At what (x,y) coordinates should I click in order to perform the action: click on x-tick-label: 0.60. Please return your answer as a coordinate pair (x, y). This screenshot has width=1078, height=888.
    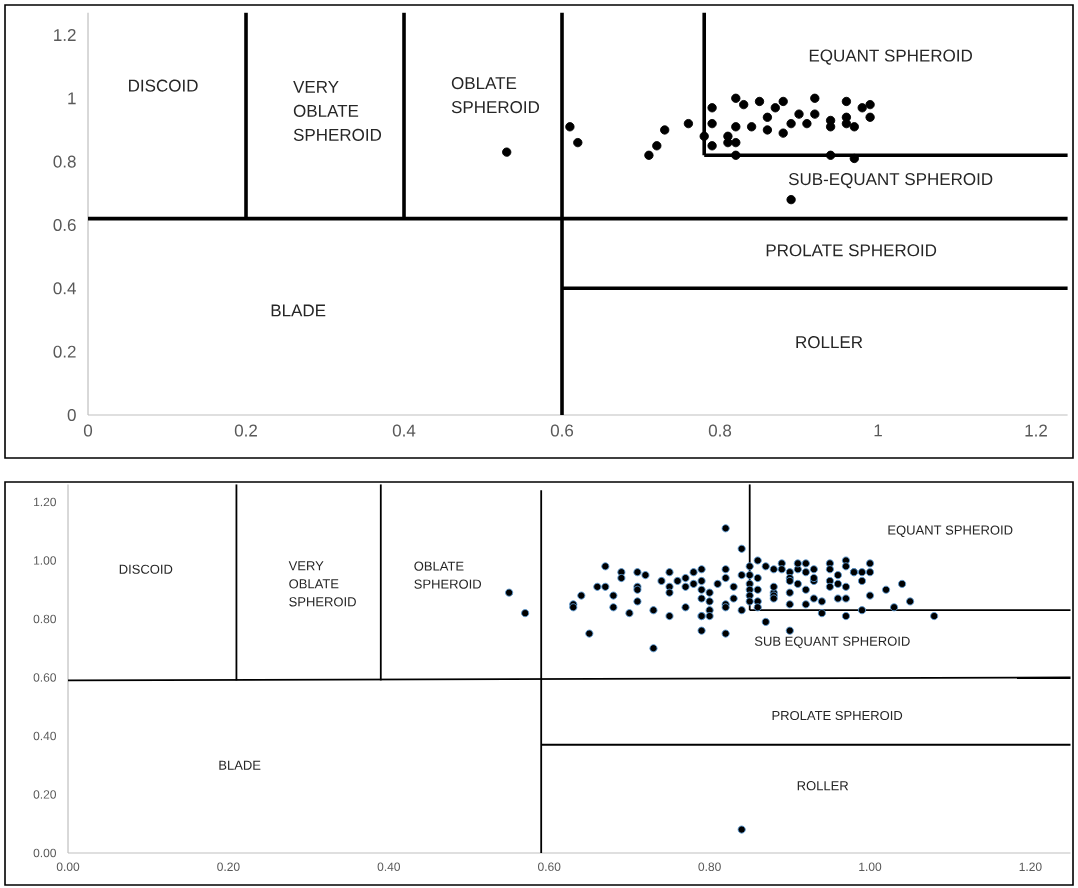
    Looking at the image, I should click on (549, 867).